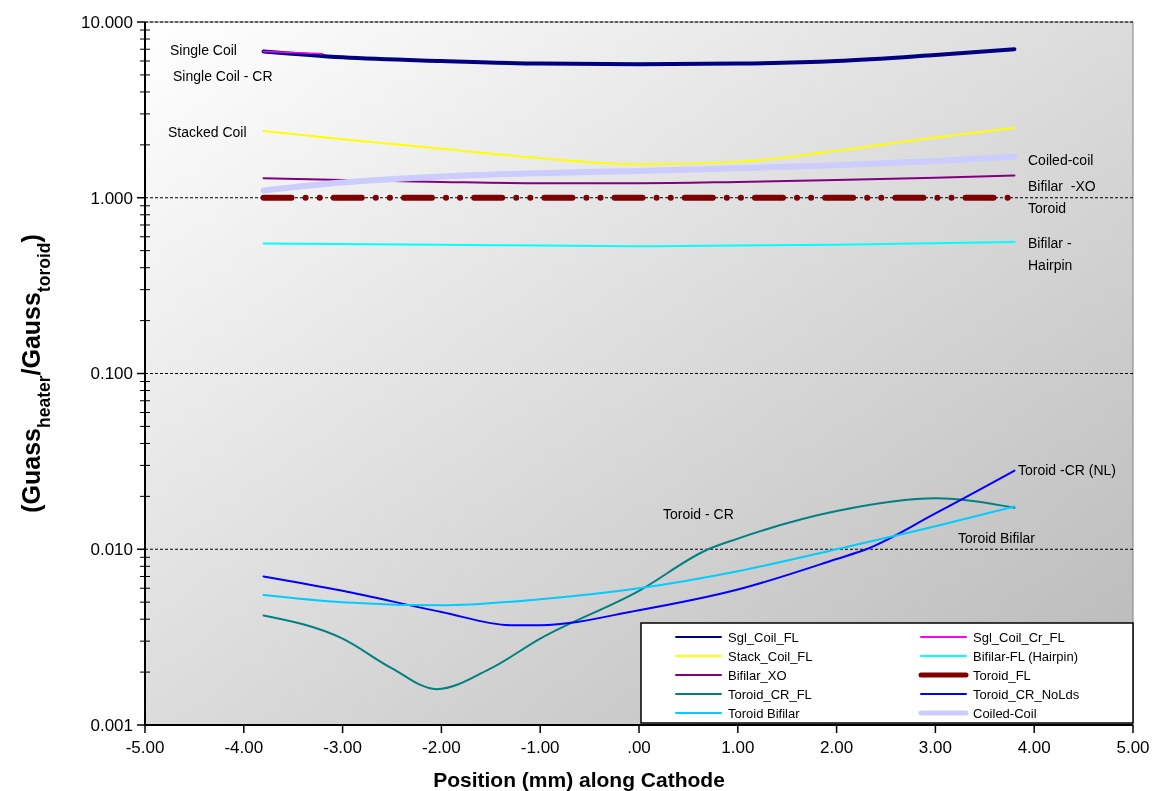 This screenshot has height=791, width=1161. I want to click on x-tick-label: -5.00, so click(145, 747).